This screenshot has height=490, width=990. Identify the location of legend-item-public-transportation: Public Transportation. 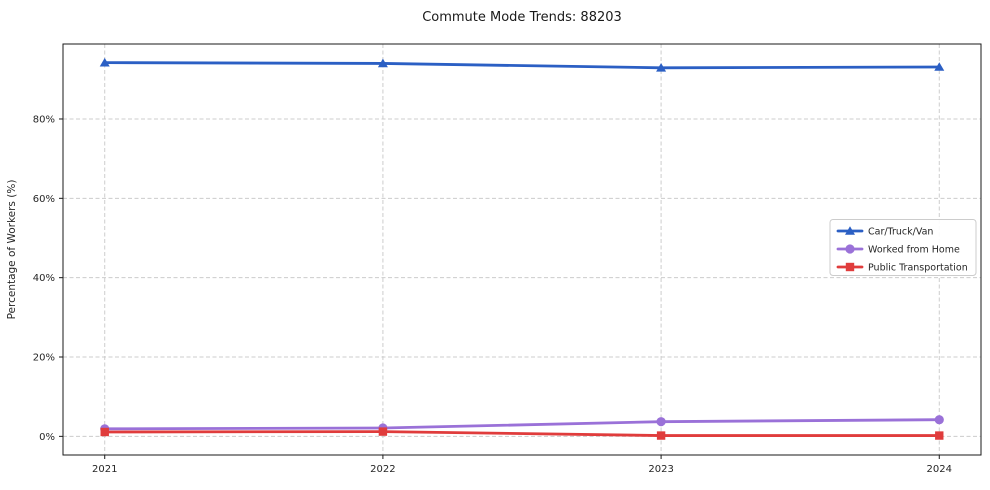
(902, 268).